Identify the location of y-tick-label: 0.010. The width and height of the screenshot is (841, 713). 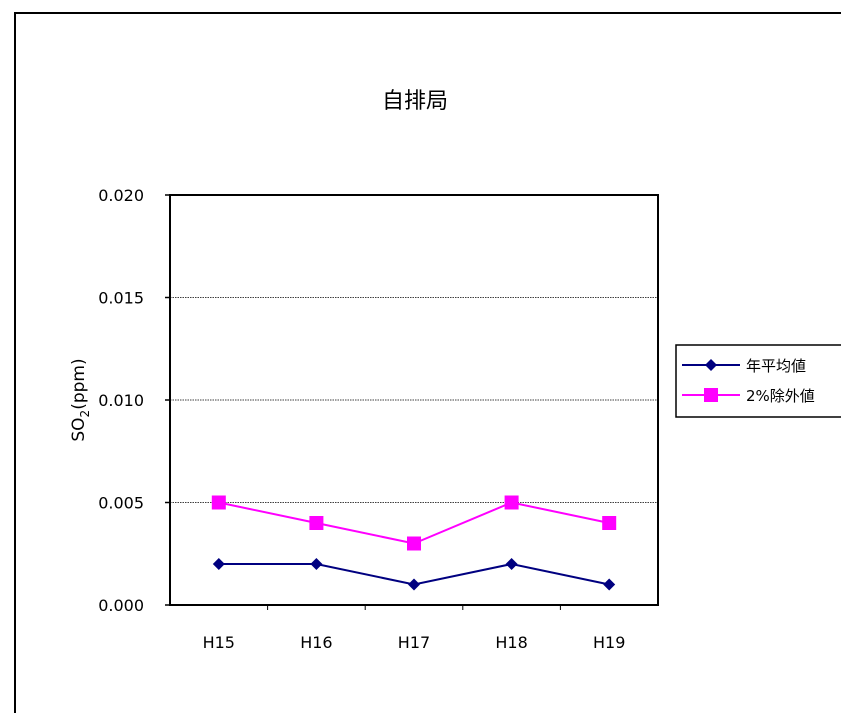
(121, 400).